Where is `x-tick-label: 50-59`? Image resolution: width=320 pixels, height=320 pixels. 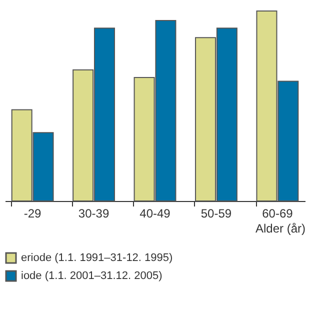 x-tick-label: 50-59 is located at coordinates (216, 213).